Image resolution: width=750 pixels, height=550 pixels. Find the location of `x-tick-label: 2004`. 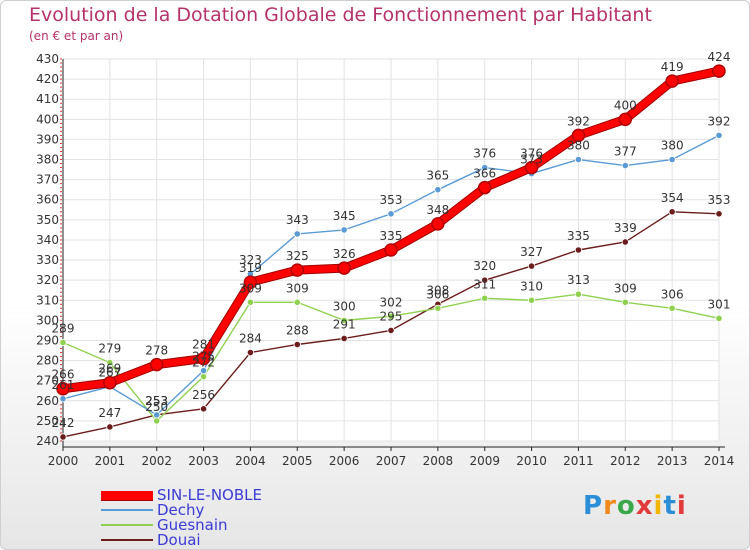

x-tick-label: 2004 is located at coordinates (250, 461).